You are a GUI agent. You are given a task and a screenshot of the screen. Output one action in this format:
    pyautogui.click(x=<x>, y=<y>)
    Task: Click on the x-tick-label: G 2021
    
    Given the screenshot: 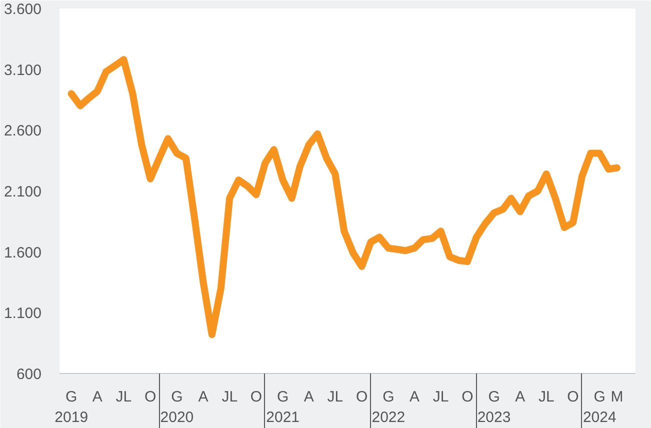 What is the action you would take?
    pyautogui.click(x=283, y=407)
    